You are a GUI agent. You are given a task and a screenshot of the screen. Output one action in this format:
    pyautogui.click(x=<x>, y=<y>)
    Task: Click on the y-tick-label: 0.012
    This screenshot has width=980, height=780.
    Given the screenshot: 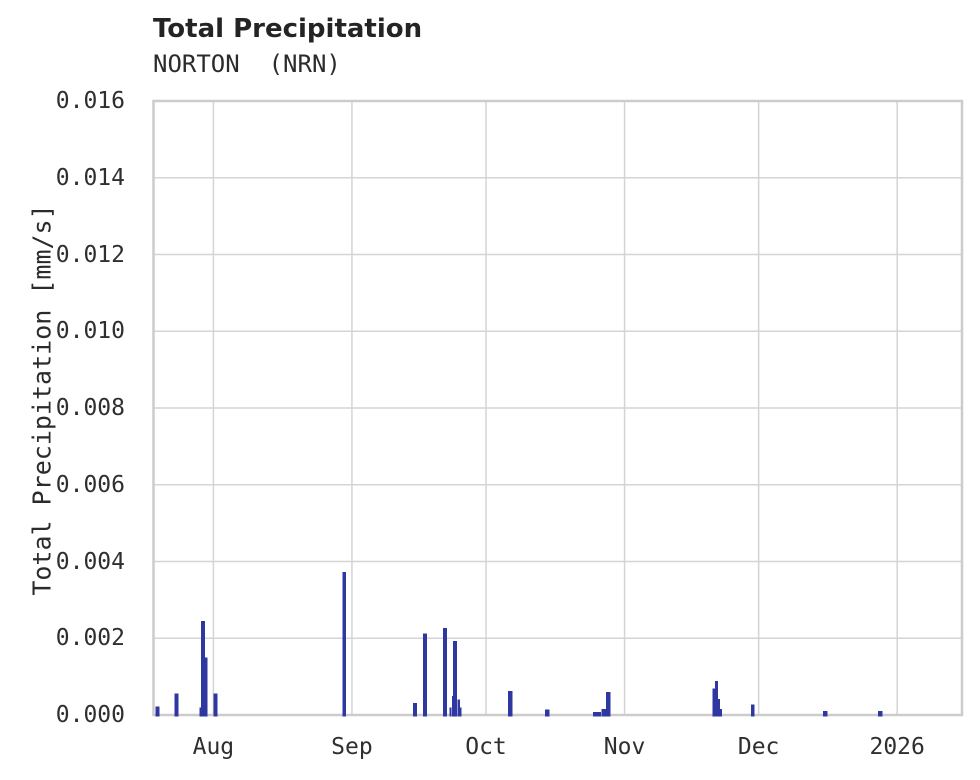 What is the action you would take?
    pyautogui.click(x=90, y=254)
    